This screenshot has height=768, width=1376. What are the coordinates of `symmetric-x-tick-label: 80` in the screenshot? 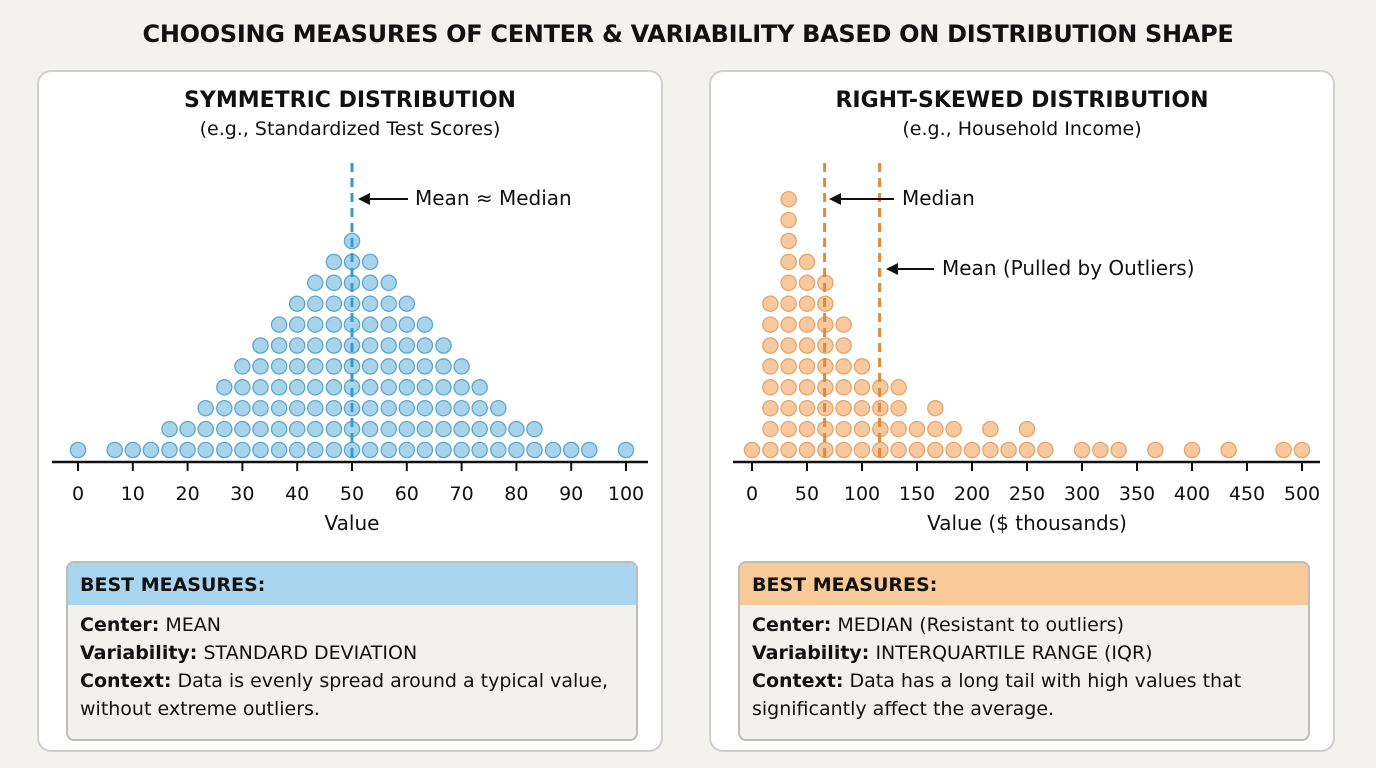 It's located at (516, 494).